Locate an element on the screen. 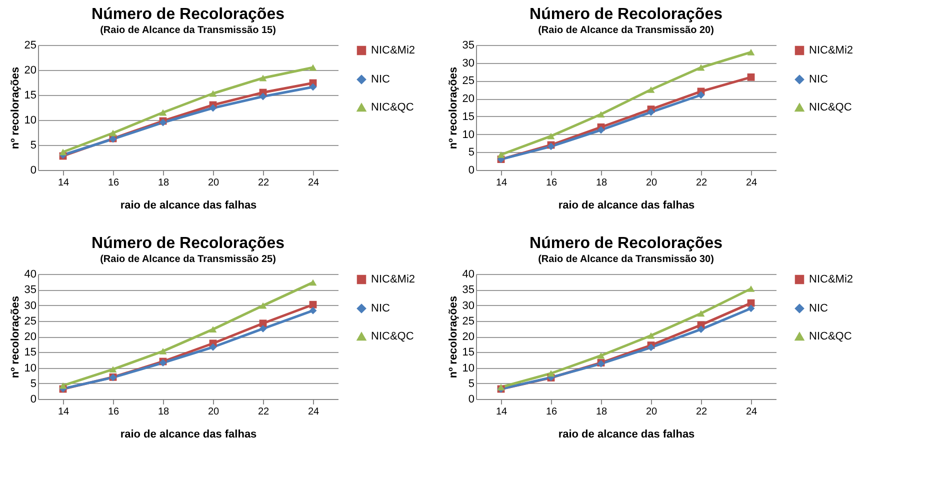  chart-subtitle: (Raio de Alcance da Transmissão 15) is located at coordinates (188, 30).